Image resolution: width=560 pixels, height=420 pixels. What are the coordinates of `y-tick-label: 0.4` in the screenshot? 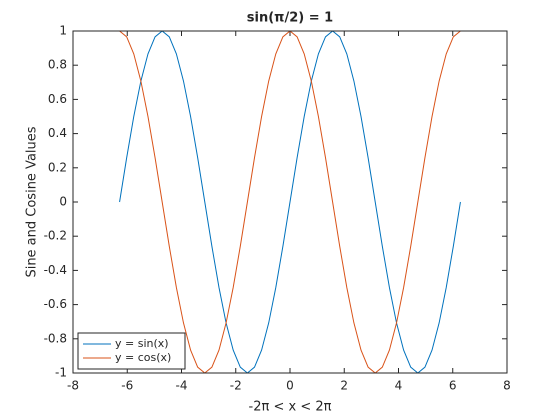 It's located at (57, 133).